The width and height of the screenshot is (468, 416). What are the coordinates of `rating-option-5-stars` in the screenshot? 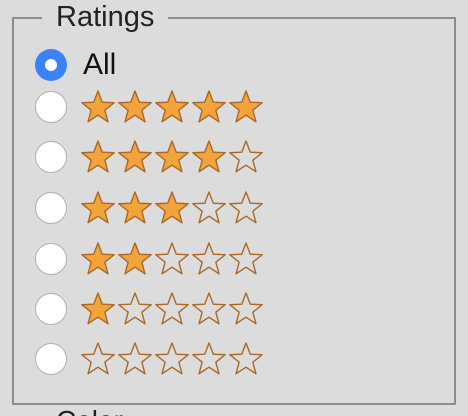 It's located at (149, 107).